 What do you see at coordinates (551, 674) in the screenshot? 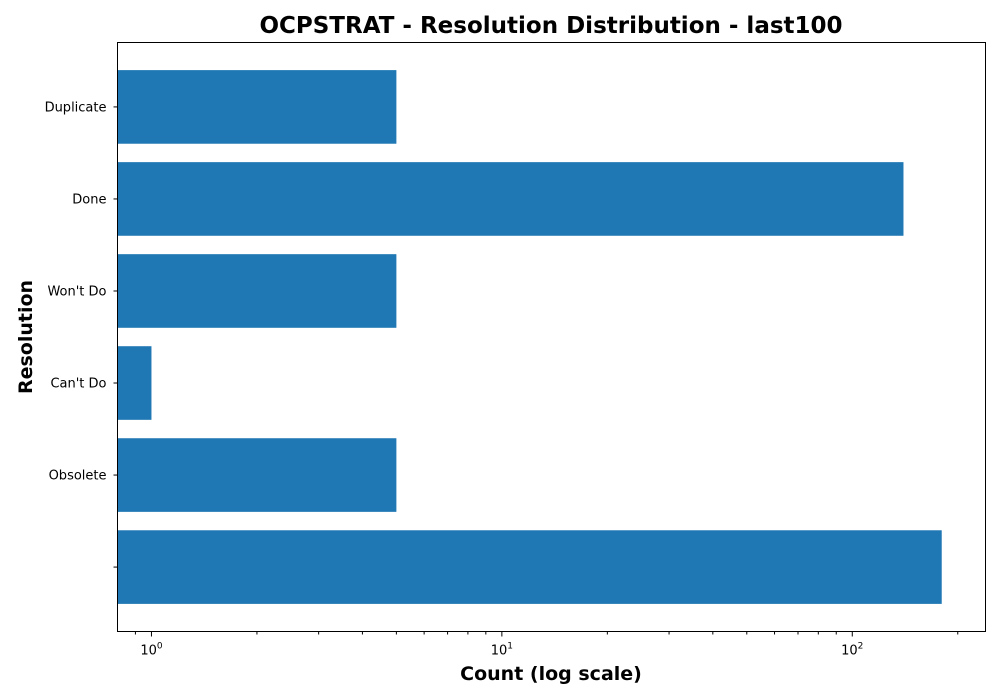
I see `x-axis-label: Count (log scale)` at bounding box center [551, 674].